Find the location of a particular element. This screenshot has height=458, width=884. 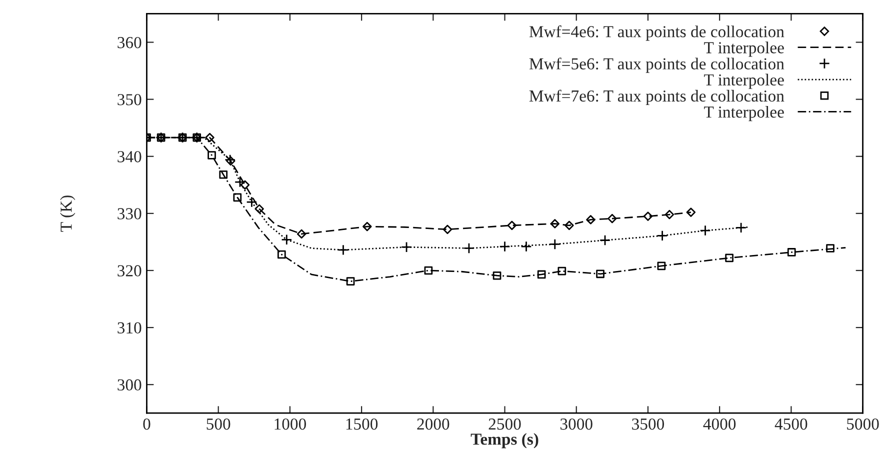

y-tick-label: 350 is located at coordinates (130, 100).